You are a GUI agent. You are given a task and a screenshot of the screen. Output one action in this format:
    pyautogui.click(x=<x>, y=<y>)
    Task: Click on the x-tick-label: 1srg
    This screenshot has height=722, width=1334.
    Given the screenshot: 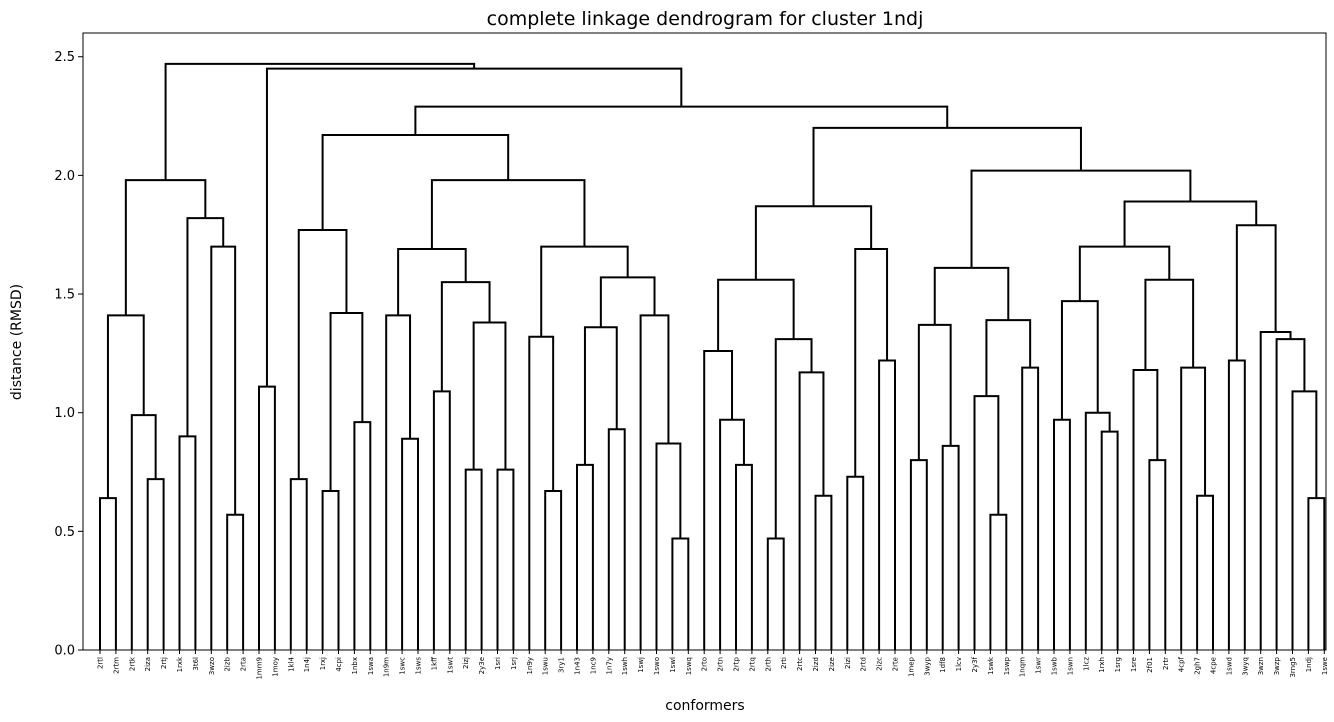 What is the action you would take?
    pyautogui.click(x=1118, y=664)
    